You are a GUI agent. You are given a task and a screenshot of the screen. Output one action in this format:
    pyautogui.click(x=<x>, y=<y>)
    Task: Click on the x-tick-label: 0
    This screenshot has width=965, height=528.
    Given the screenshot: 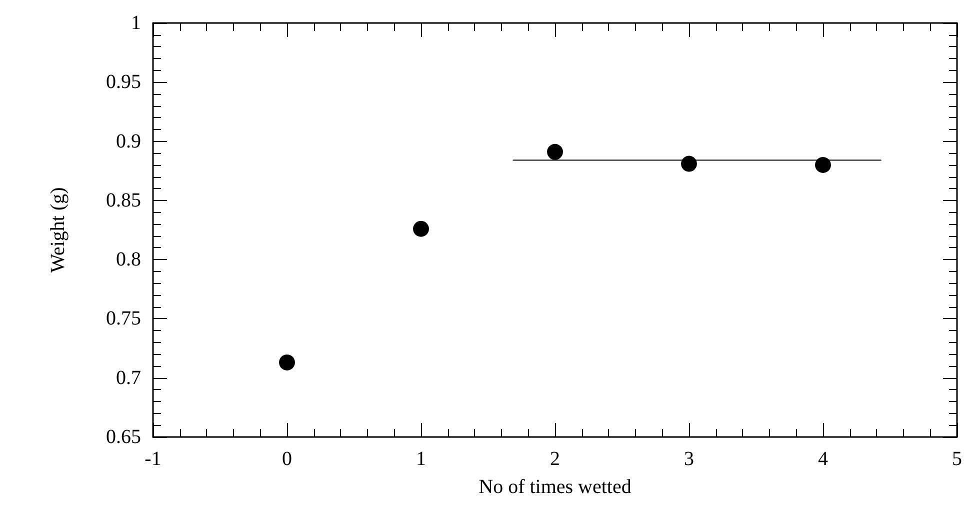 What is the action you would take?
    pyautogui.click(x=287, y=459)
    